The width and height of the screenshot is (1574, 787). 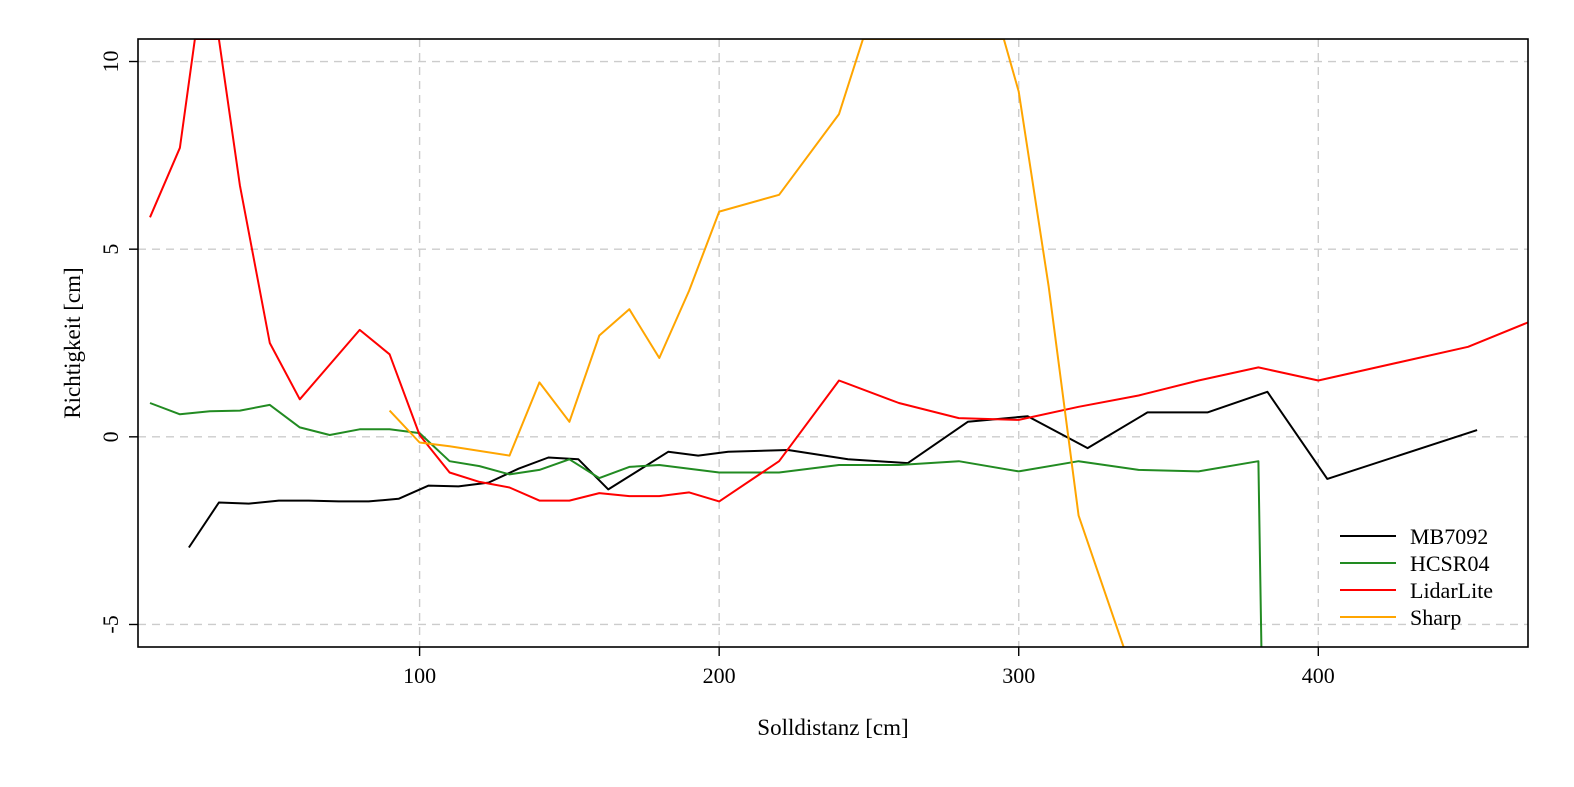 I want to click on legend-label-hcsr04: HCSR04, so click(x=1449, y=563).